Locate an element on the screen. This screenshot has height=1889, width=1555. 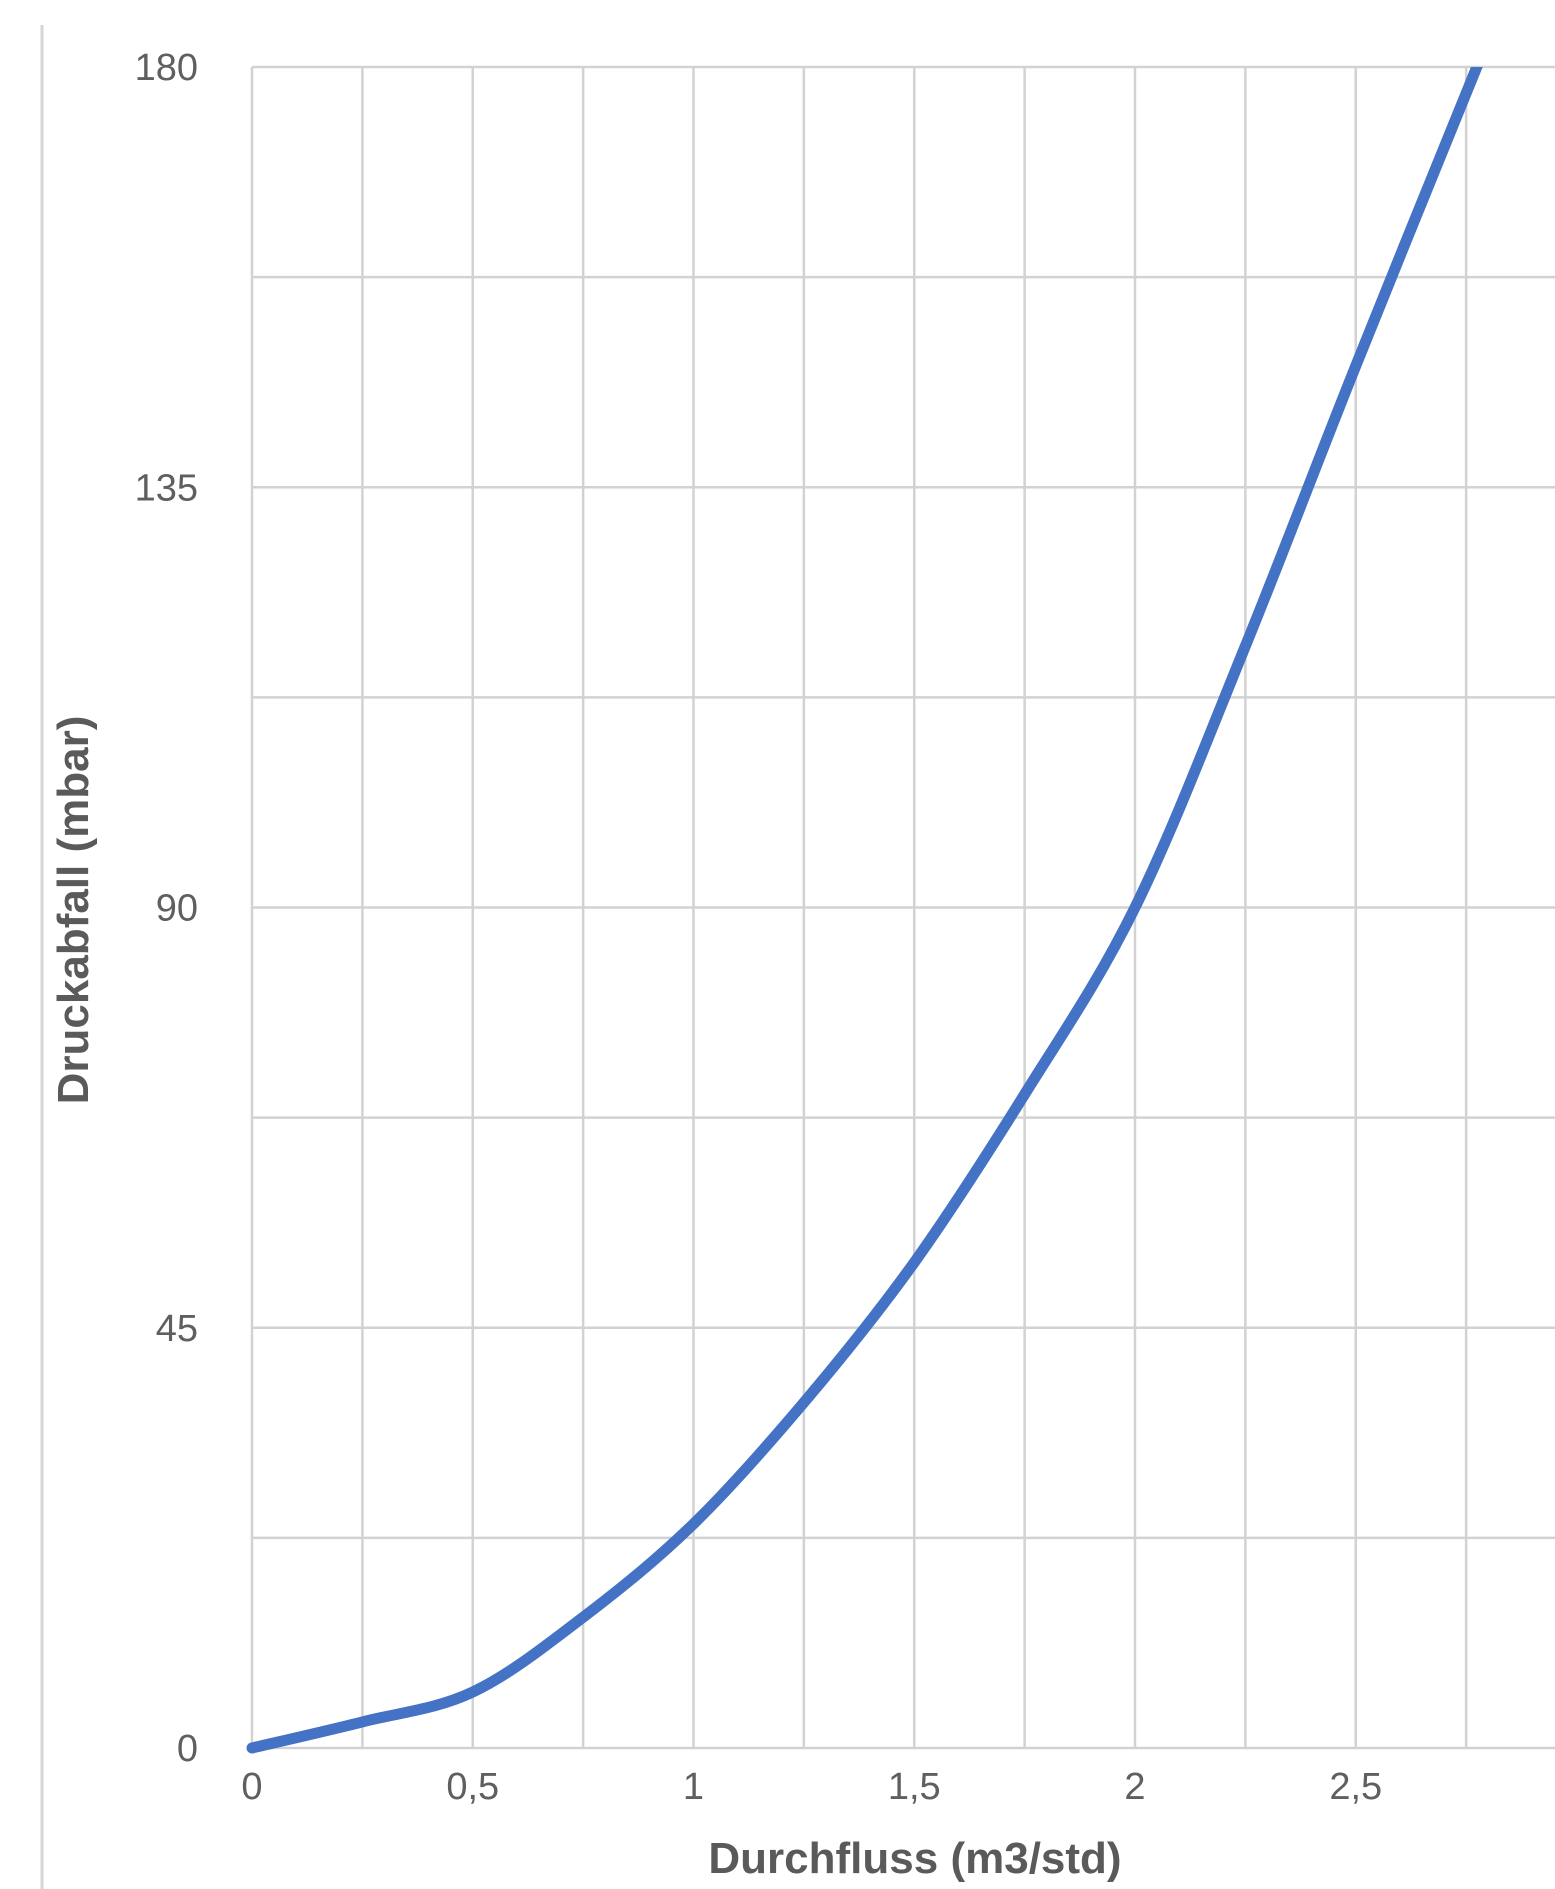
y-tick-label: 0 is located at coordinates (187, 1749).